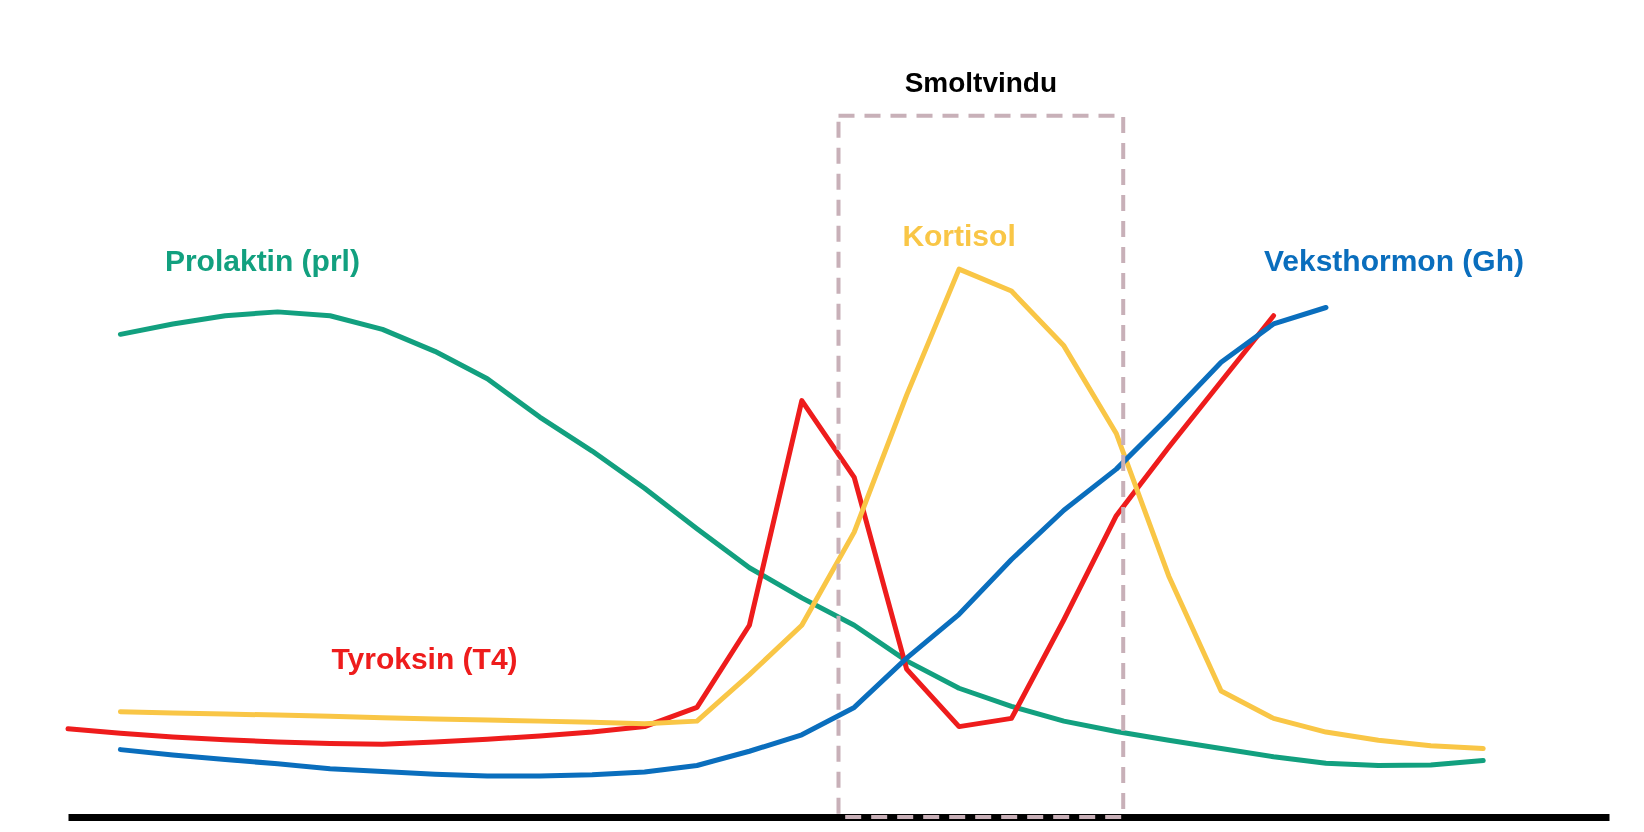  Describe the element at coordinates (424, 659) in the screenshot. I see `text: Tyroksin (T4)` at that location.